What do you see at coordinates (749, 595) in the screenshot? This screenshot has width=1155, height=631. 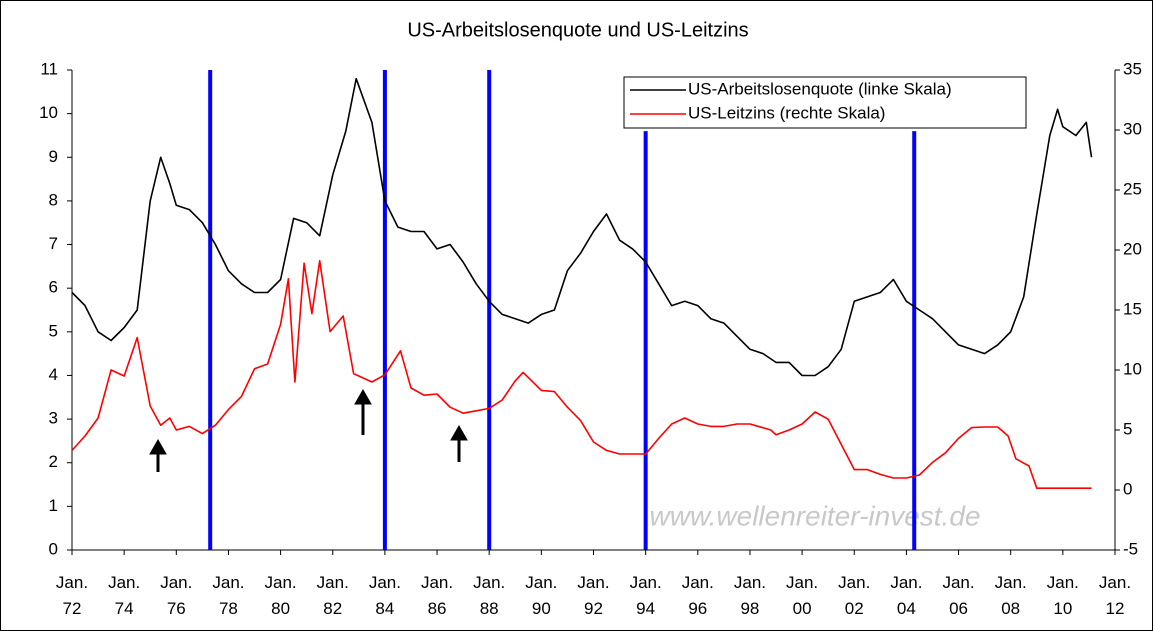 I see `x-tick-label: Jan. 98` at bounding box center [749, 595].